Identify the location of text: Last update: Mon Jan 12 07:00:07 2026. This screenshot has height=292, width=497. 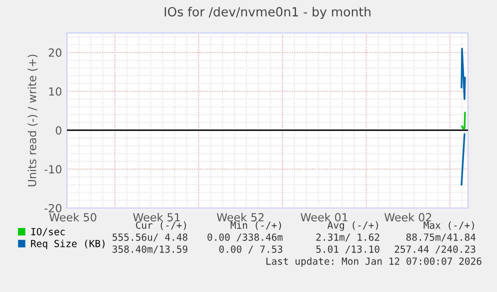
(374, 262).